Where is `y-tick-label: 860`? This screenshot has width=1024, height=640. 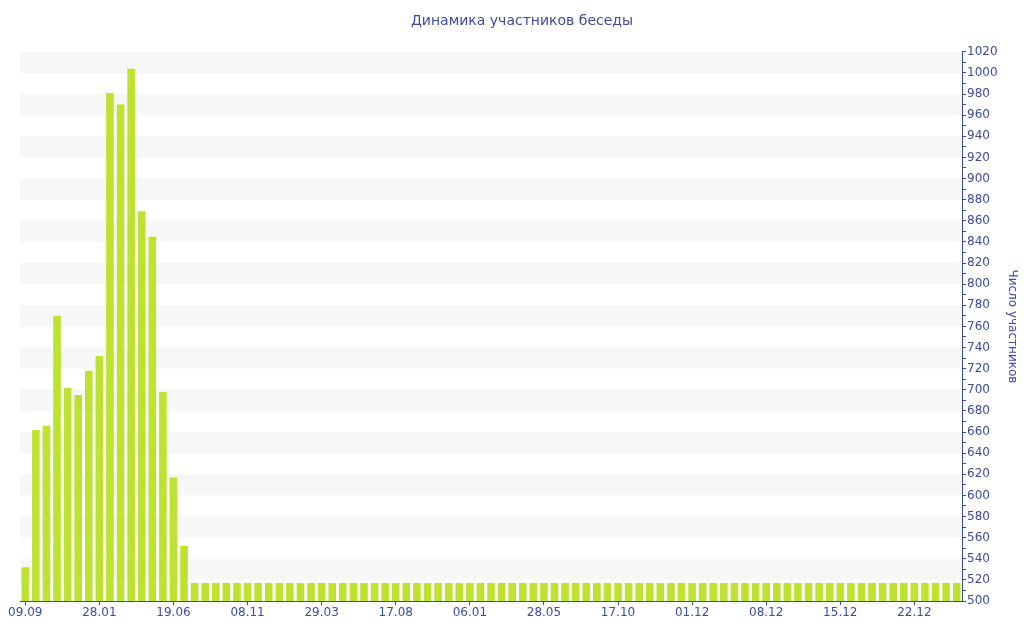 y-tick-label: 860 is located at coordinates (978, 219).